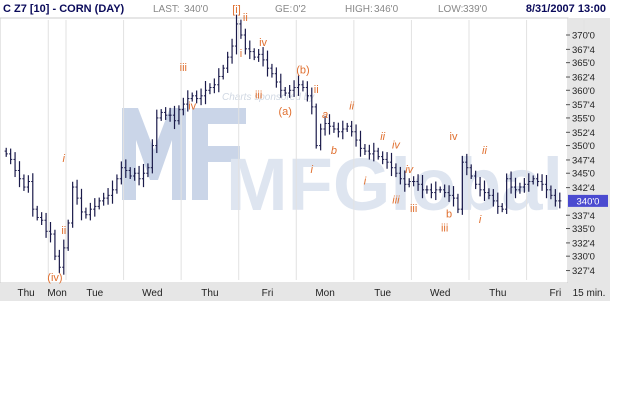 Image resolution: width=619 pixels, height=408 pixels. What do you see at coordinates (589, 293) in the screenshot?
I see `interval-label: 15 min.` at bounding box center [589, 293].